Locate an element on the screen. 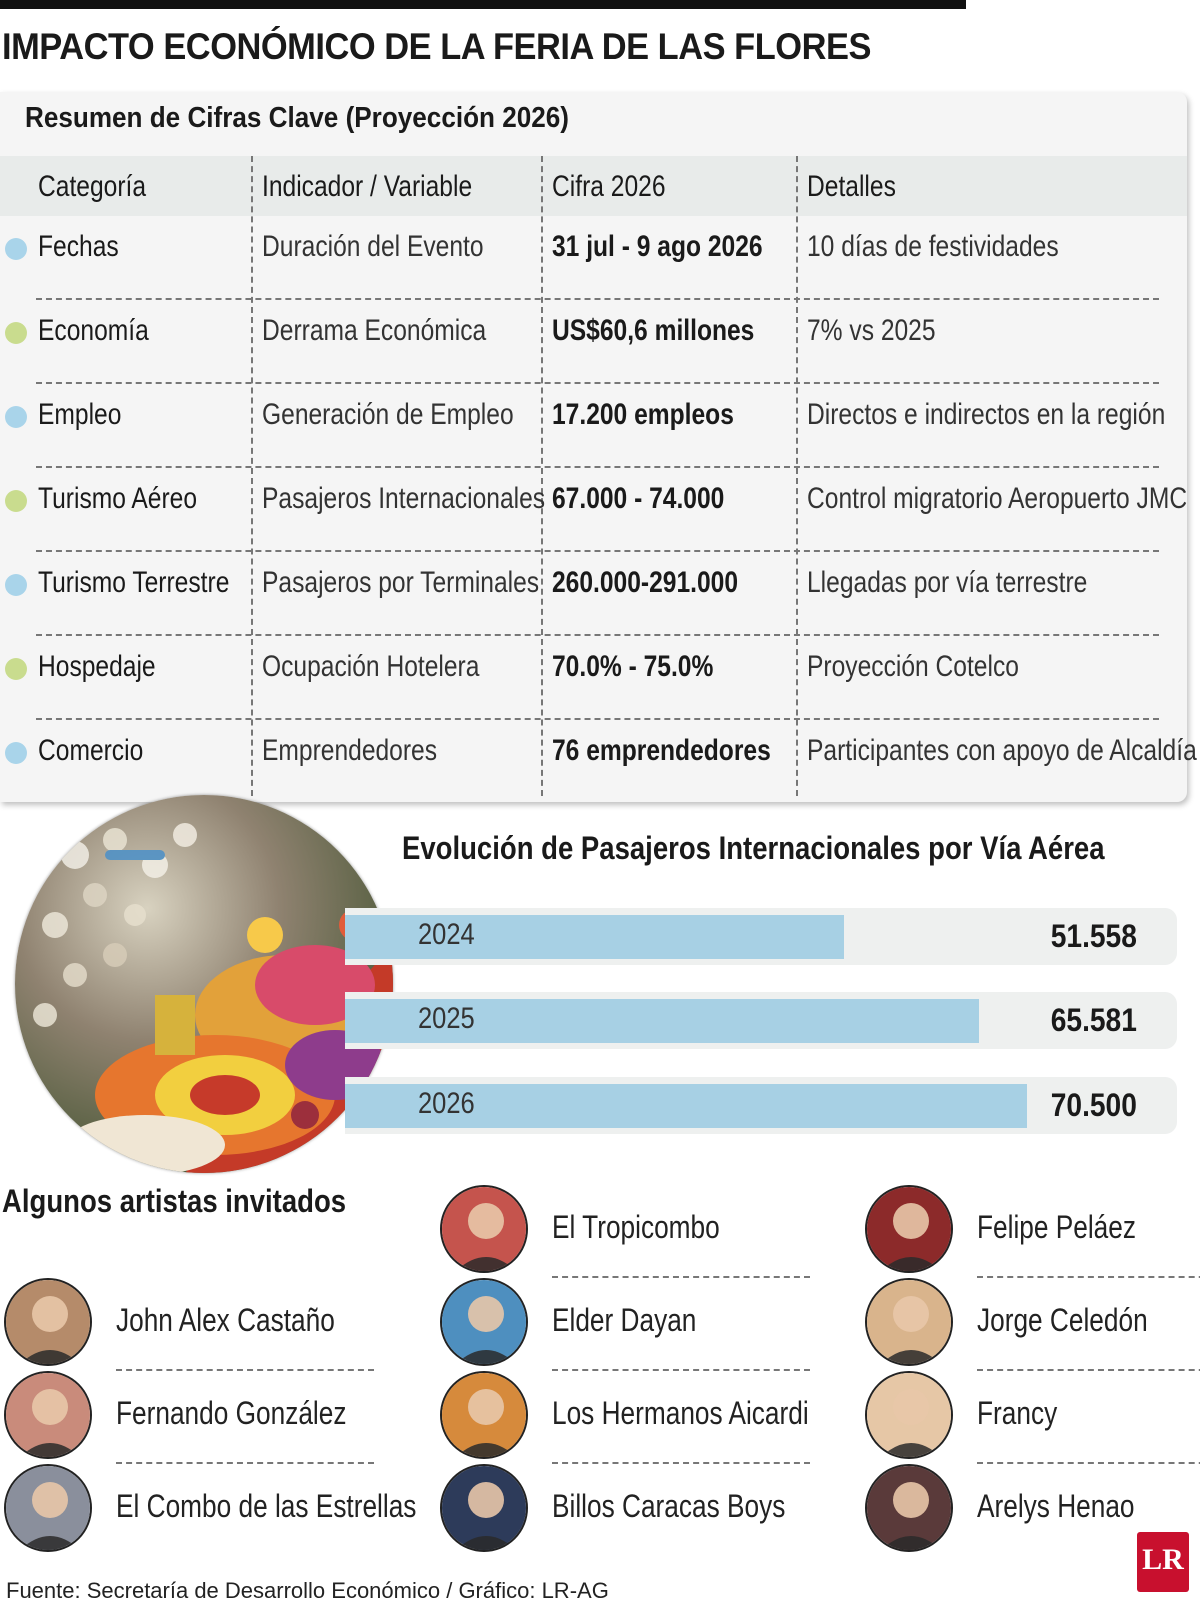 The height and width of the screenshot is (1607, 1200). bar-2025 is located at coordinates (662, 1021).